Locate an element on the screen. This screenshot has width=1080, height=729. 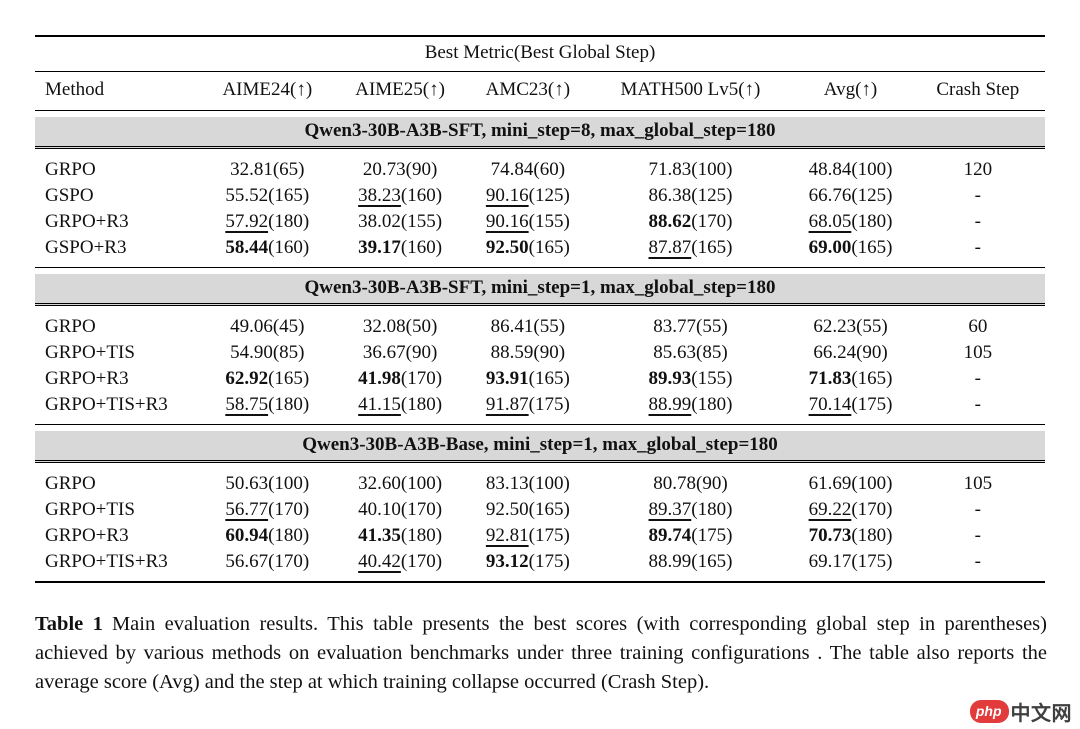
score-value: 38.23 is located at coordinates (379, 195).